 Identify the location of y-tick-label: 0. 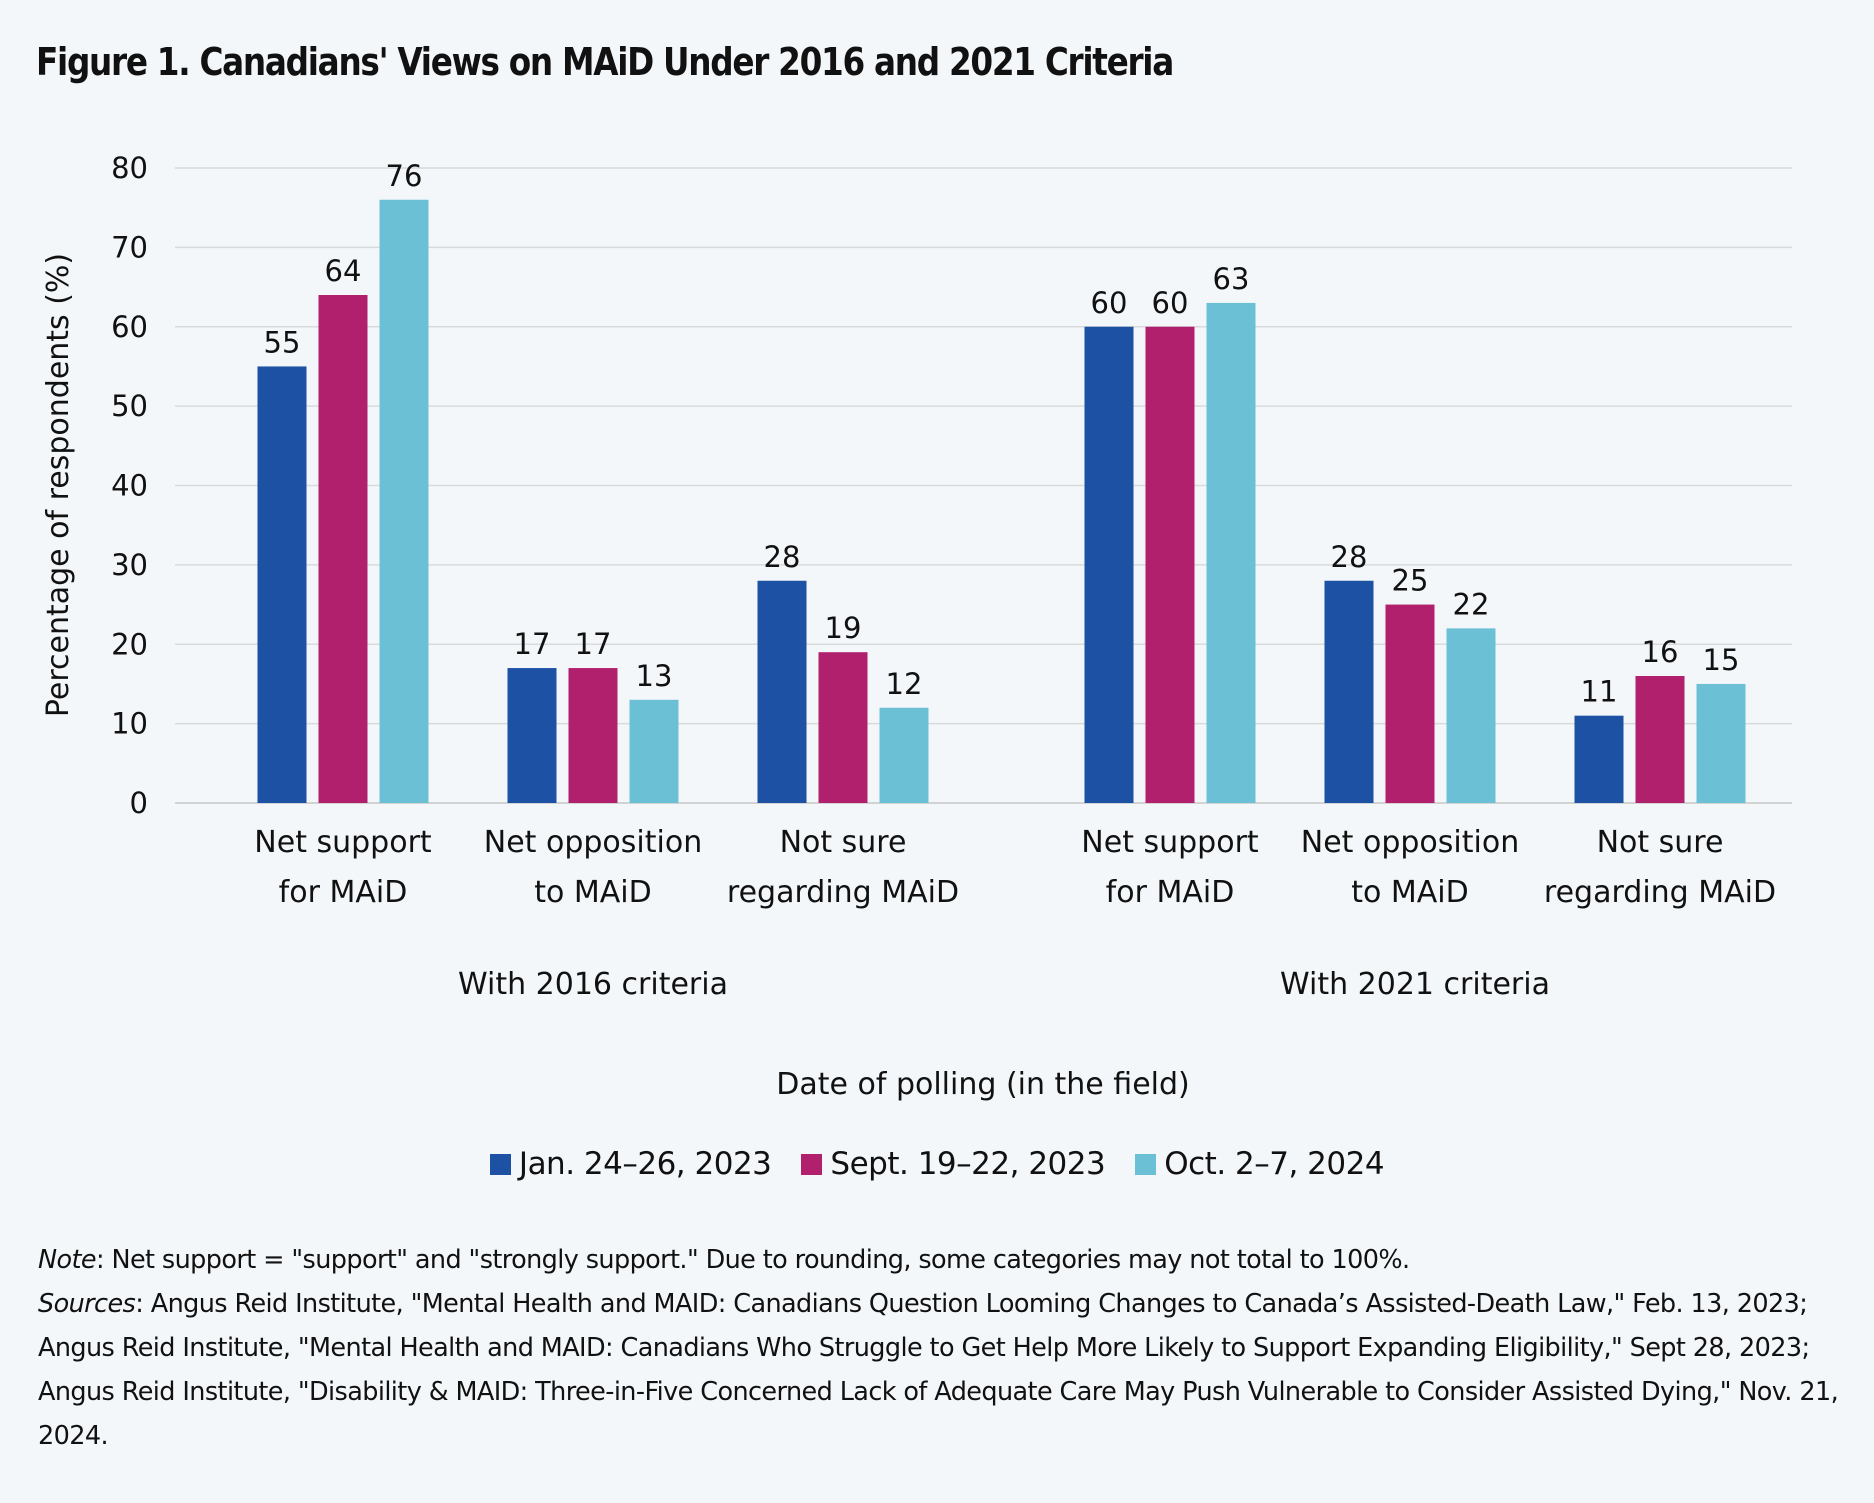
(139, 803).